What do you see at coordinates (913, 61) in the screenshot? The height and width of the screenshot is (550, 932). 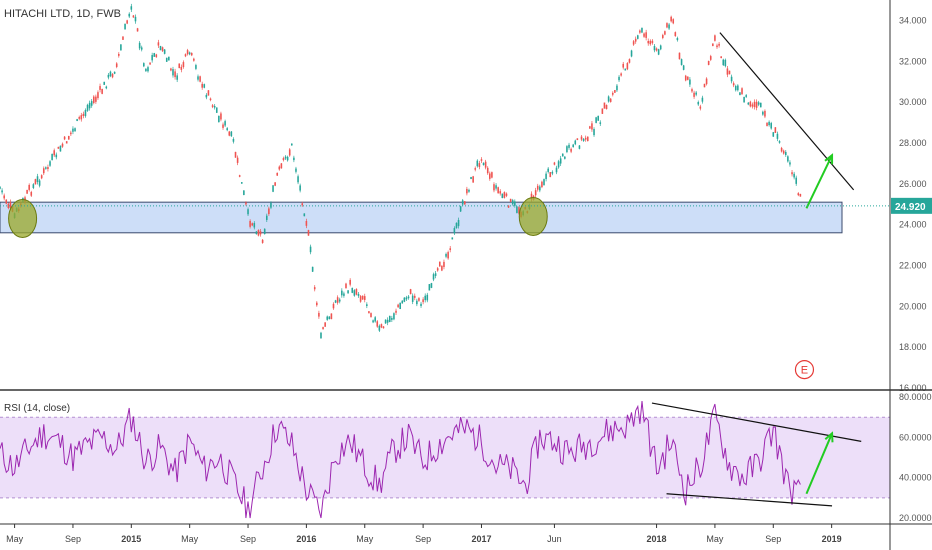 I see `price-tick-label: 32.000` at bounding box center [913, 61].